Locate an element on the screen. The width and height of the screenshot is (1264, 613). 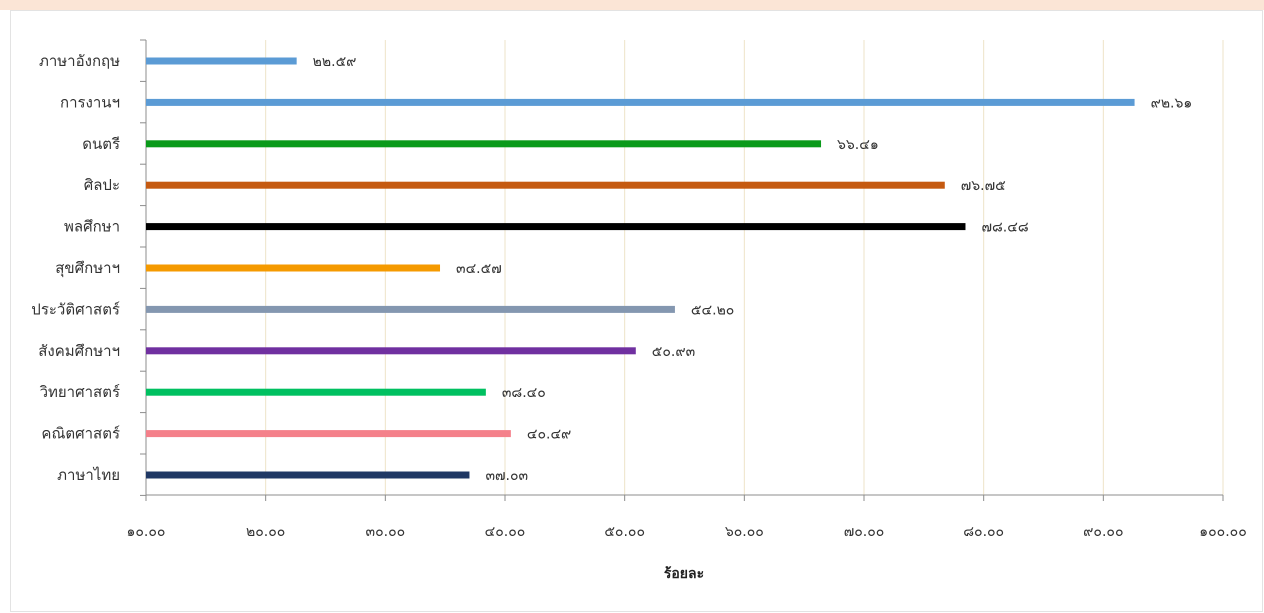
data-label: ๖๖.๔๑ is located at coordinates (858, 145).